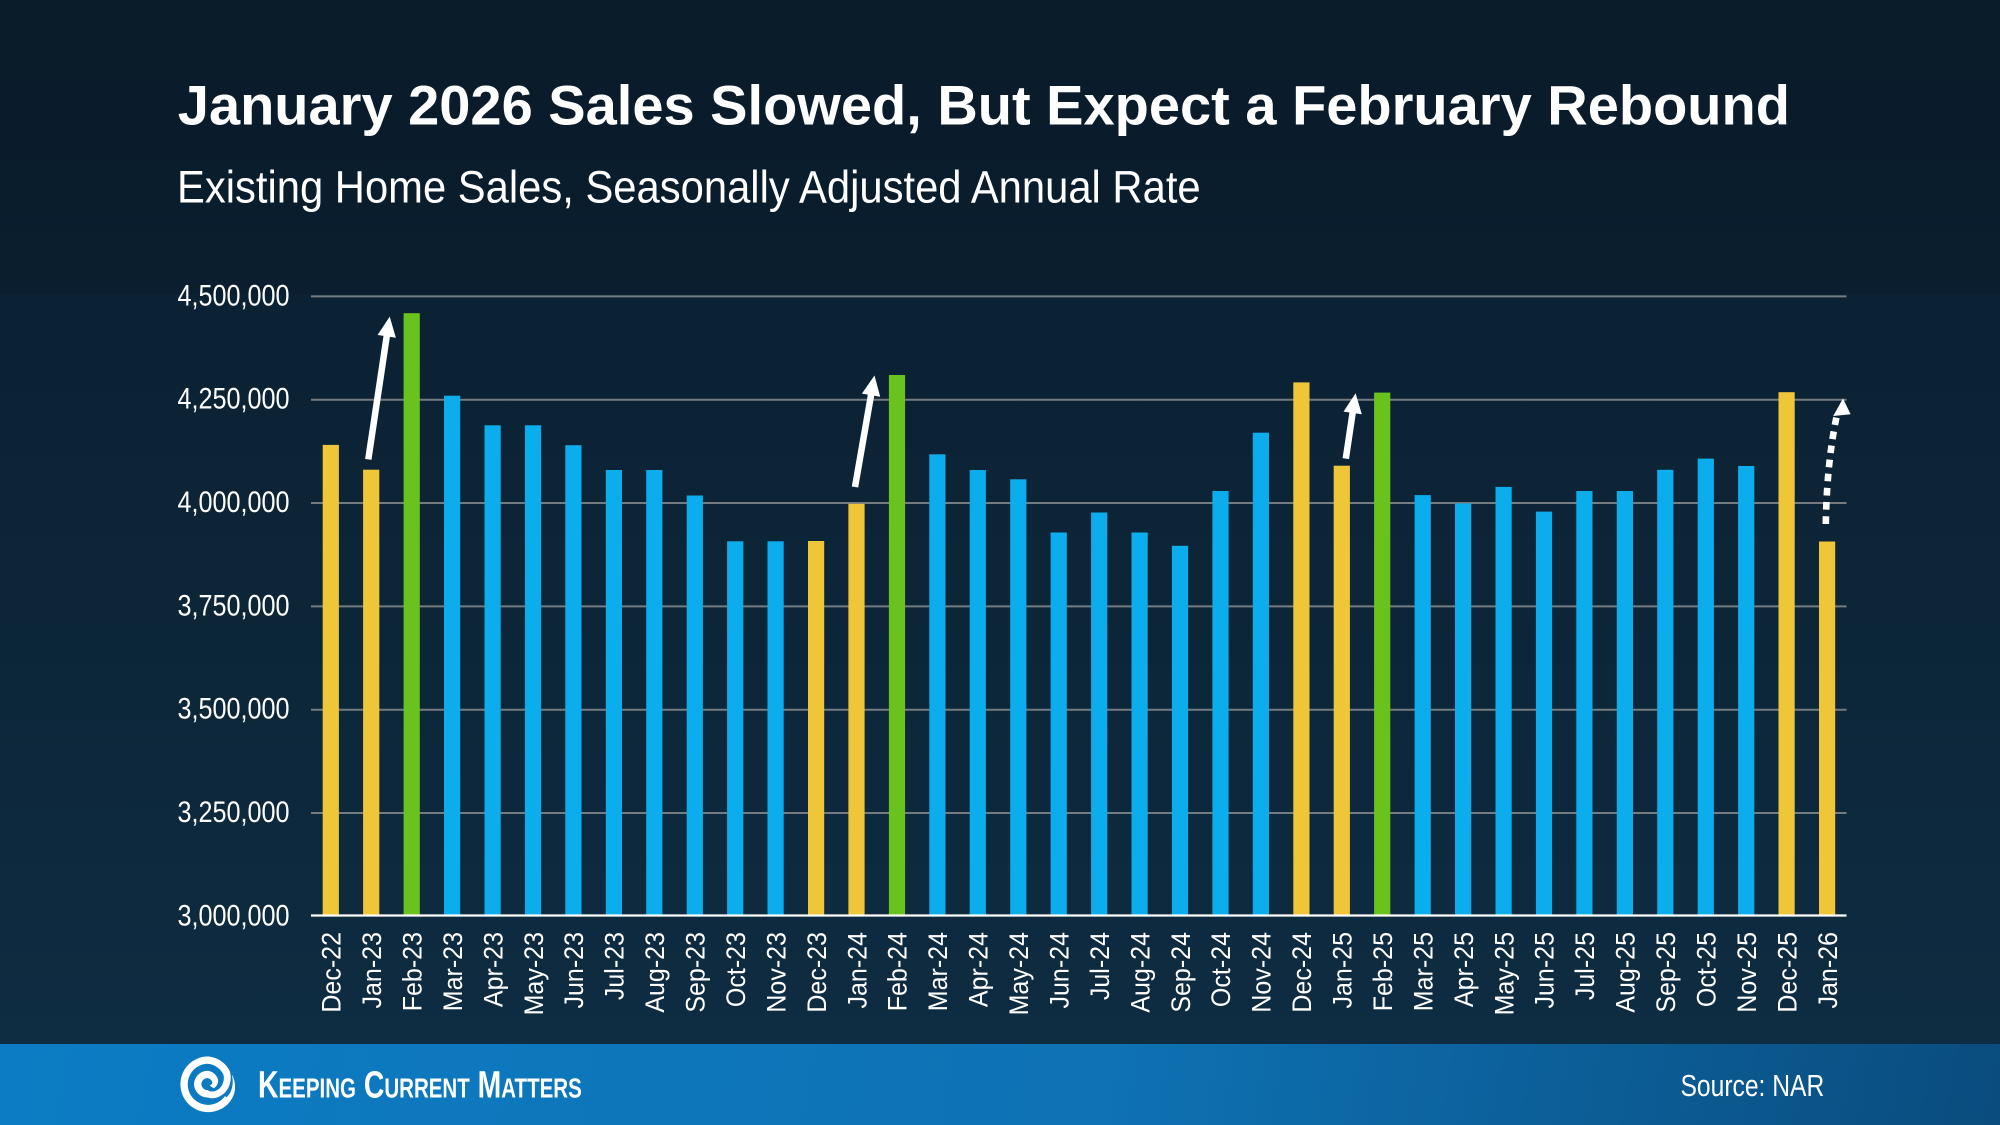  Describe the element at coordinates (775, 972) in the screenshot. I see `svg-text: Nov-23` at that location.